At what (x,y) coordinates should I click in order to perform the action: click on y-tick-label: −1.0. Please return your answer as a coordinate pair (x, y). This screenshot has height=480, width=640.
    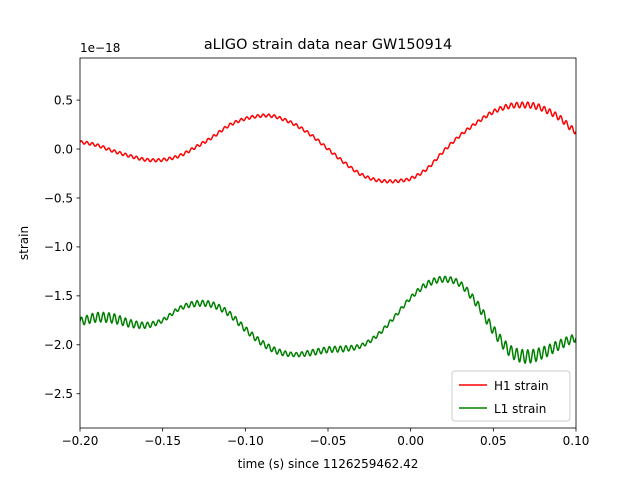
    Looking at the image, I should click on (58, 247).